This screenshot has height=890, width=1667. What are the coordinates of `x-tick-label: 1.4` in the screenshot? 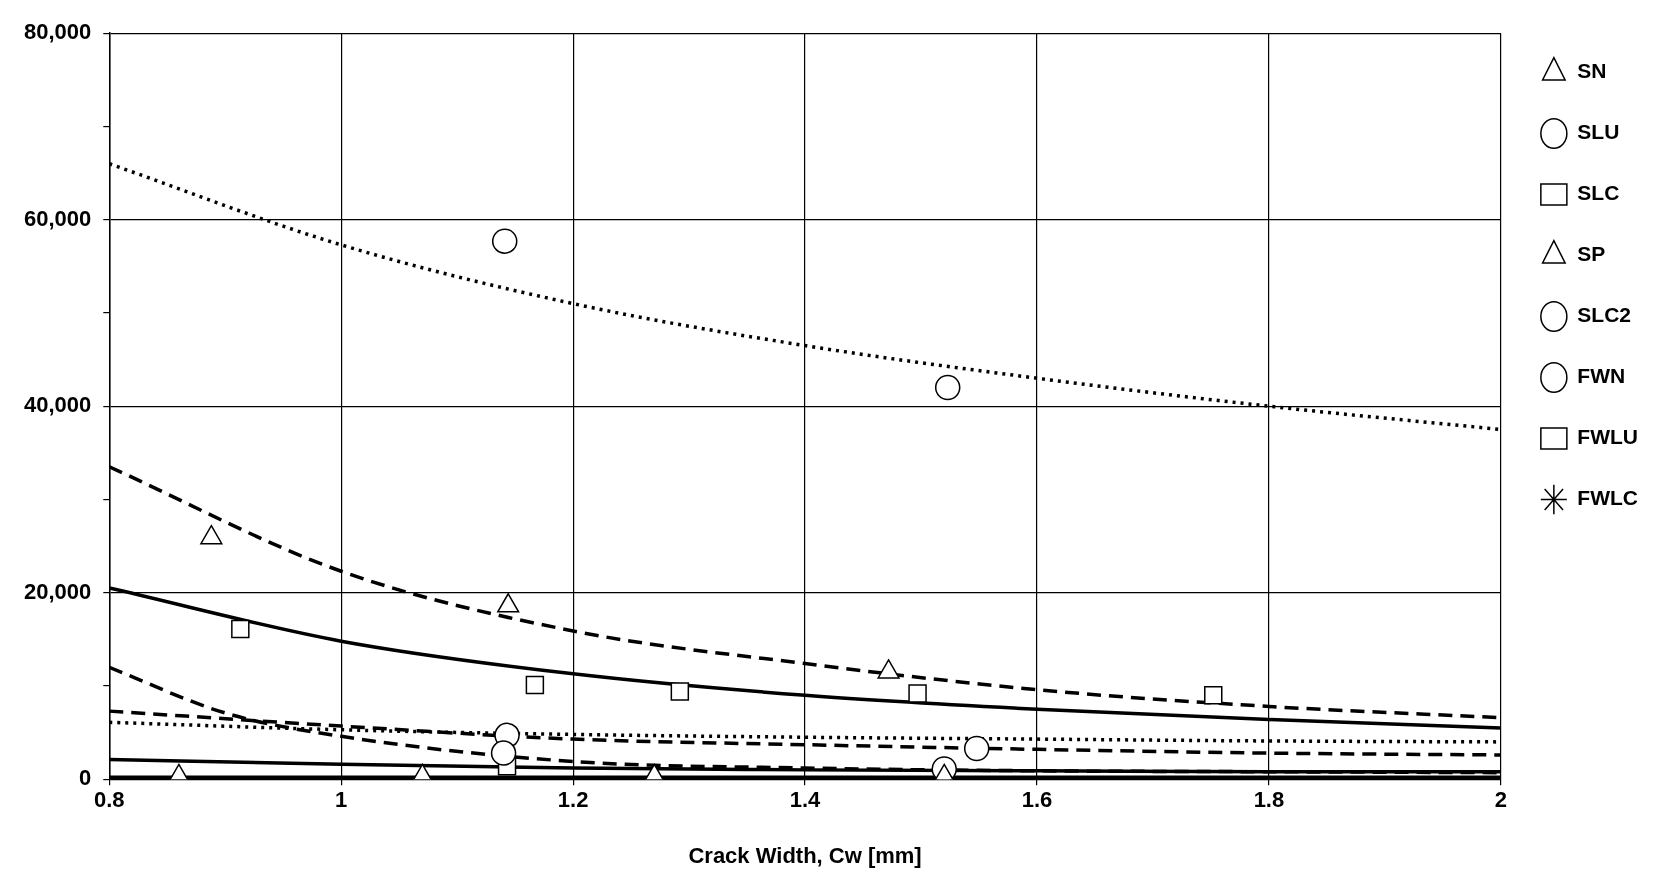 It's located at (805, 800).